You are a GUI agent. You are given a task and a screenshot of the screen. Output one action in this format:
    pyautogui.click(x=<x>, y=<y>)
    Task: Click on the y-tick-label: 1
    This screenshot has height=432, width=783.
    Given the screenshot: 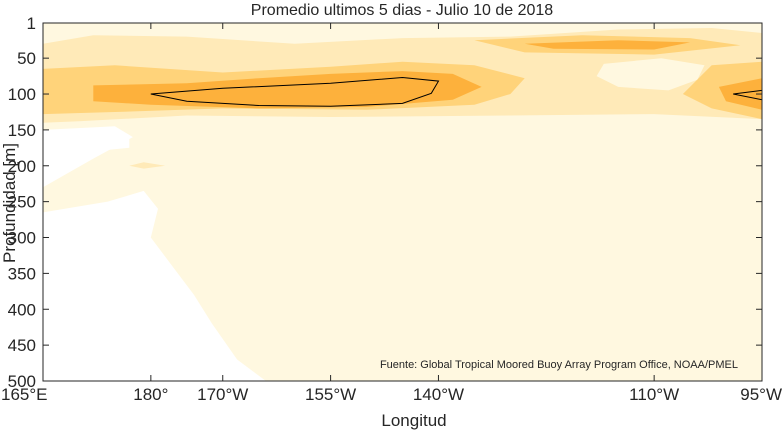 What is the action you would take?
    pyautogui.click(x=31, y=23)
    